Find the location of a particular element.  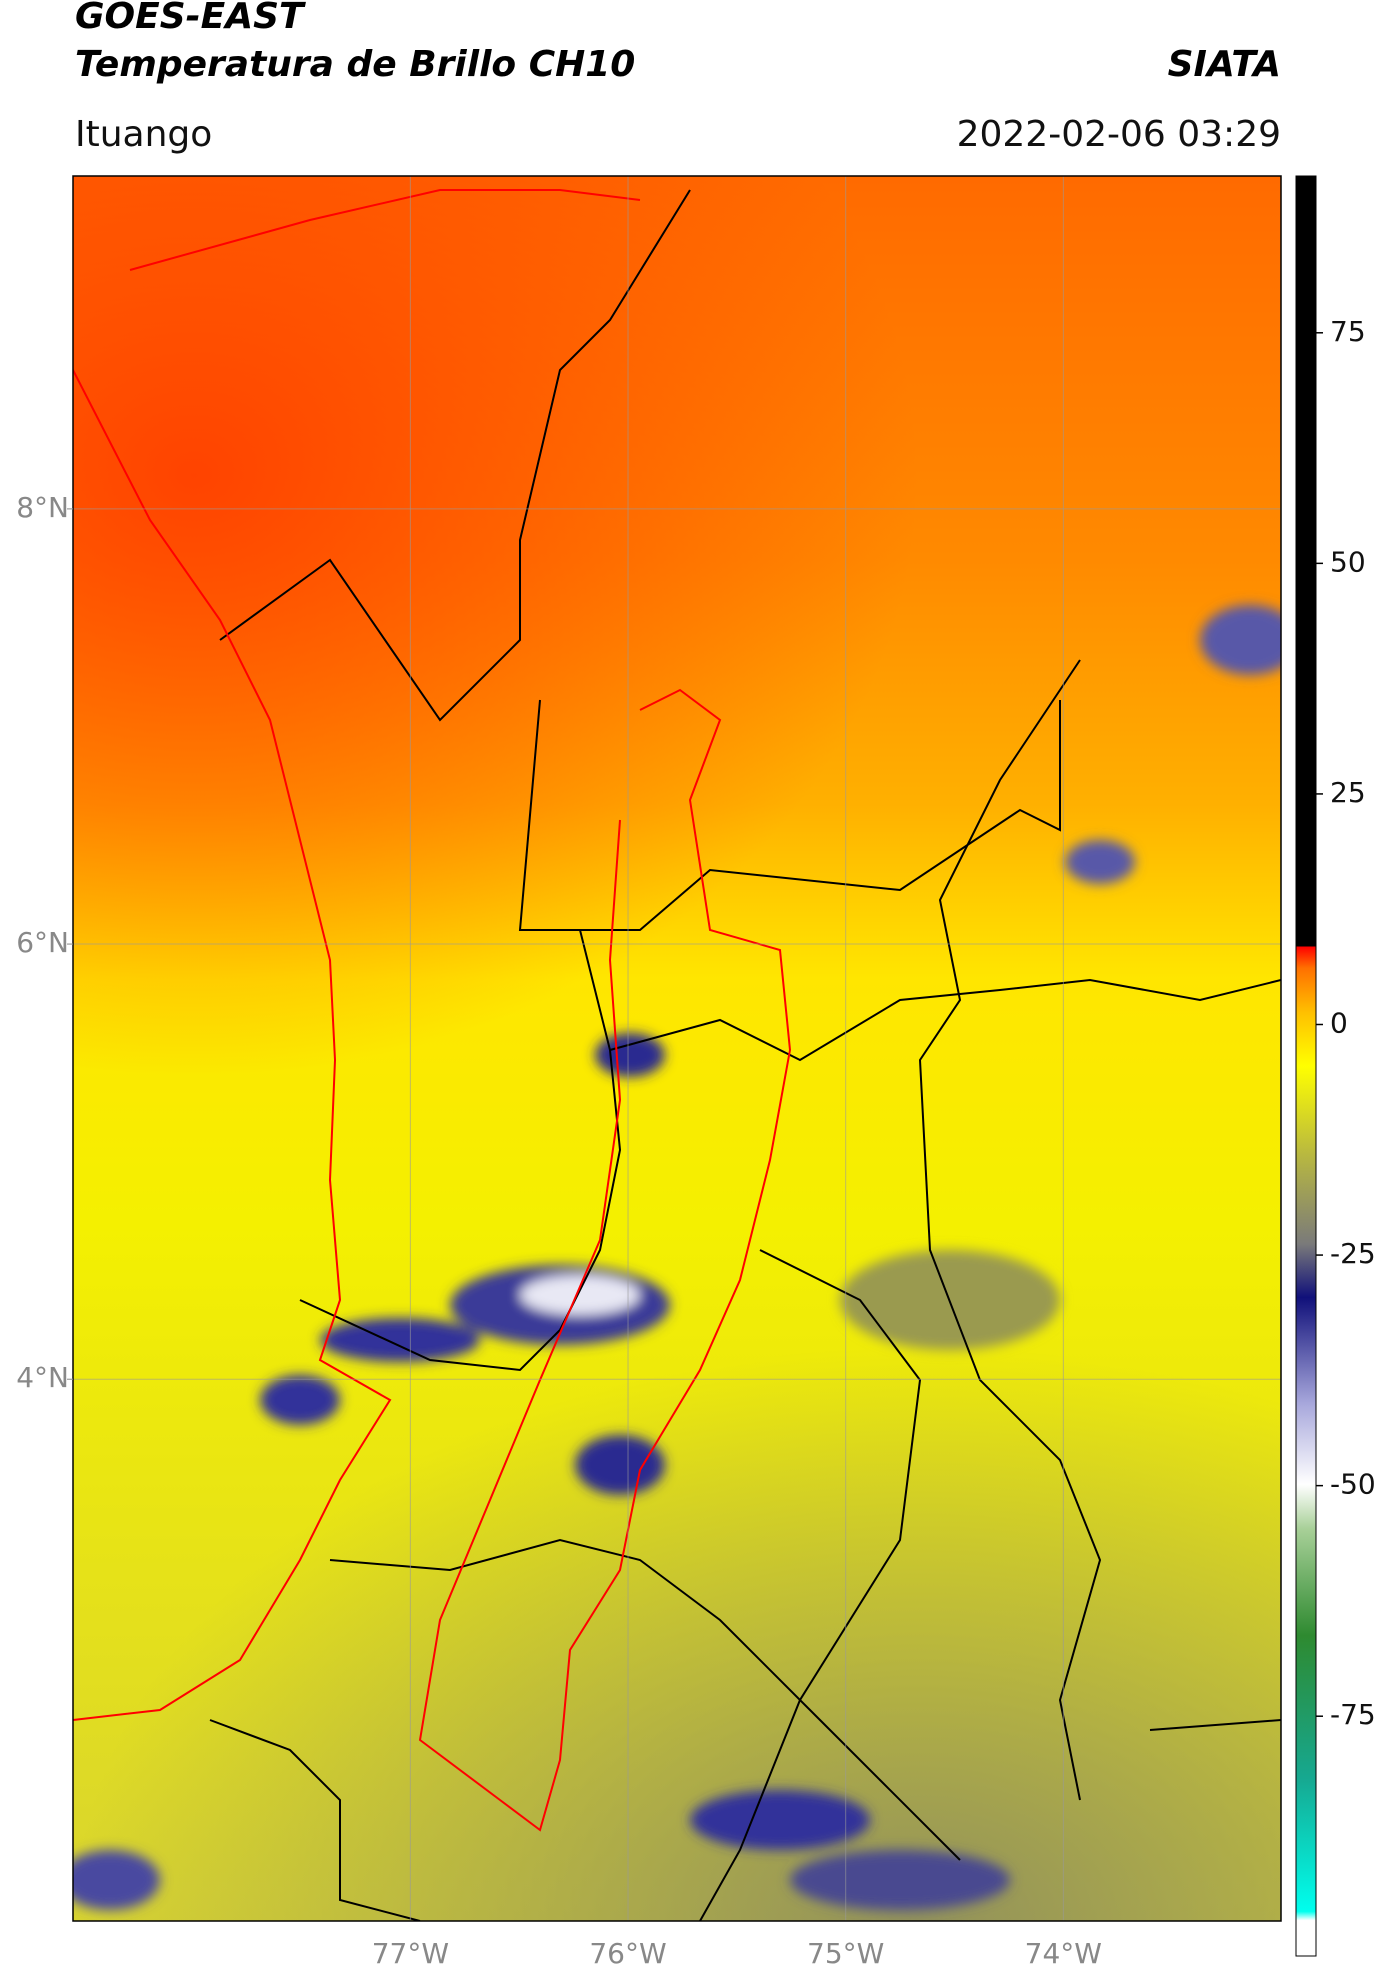

y-tick-label: 4°N is located at coordinates (42, 1377).